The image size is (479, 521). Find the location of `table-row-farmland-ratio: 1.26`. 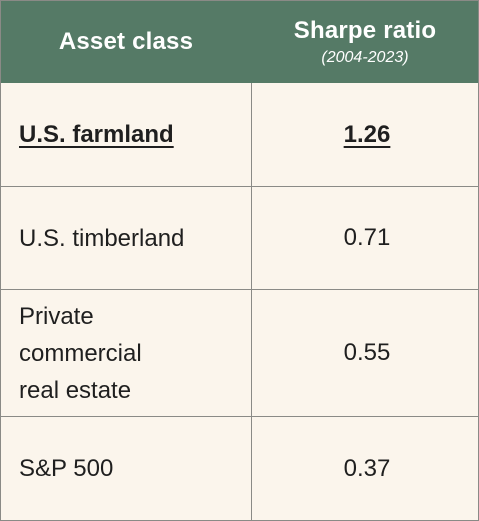

table-row-farmland-ratio: 1.26 is located at coordinates (365, 135).